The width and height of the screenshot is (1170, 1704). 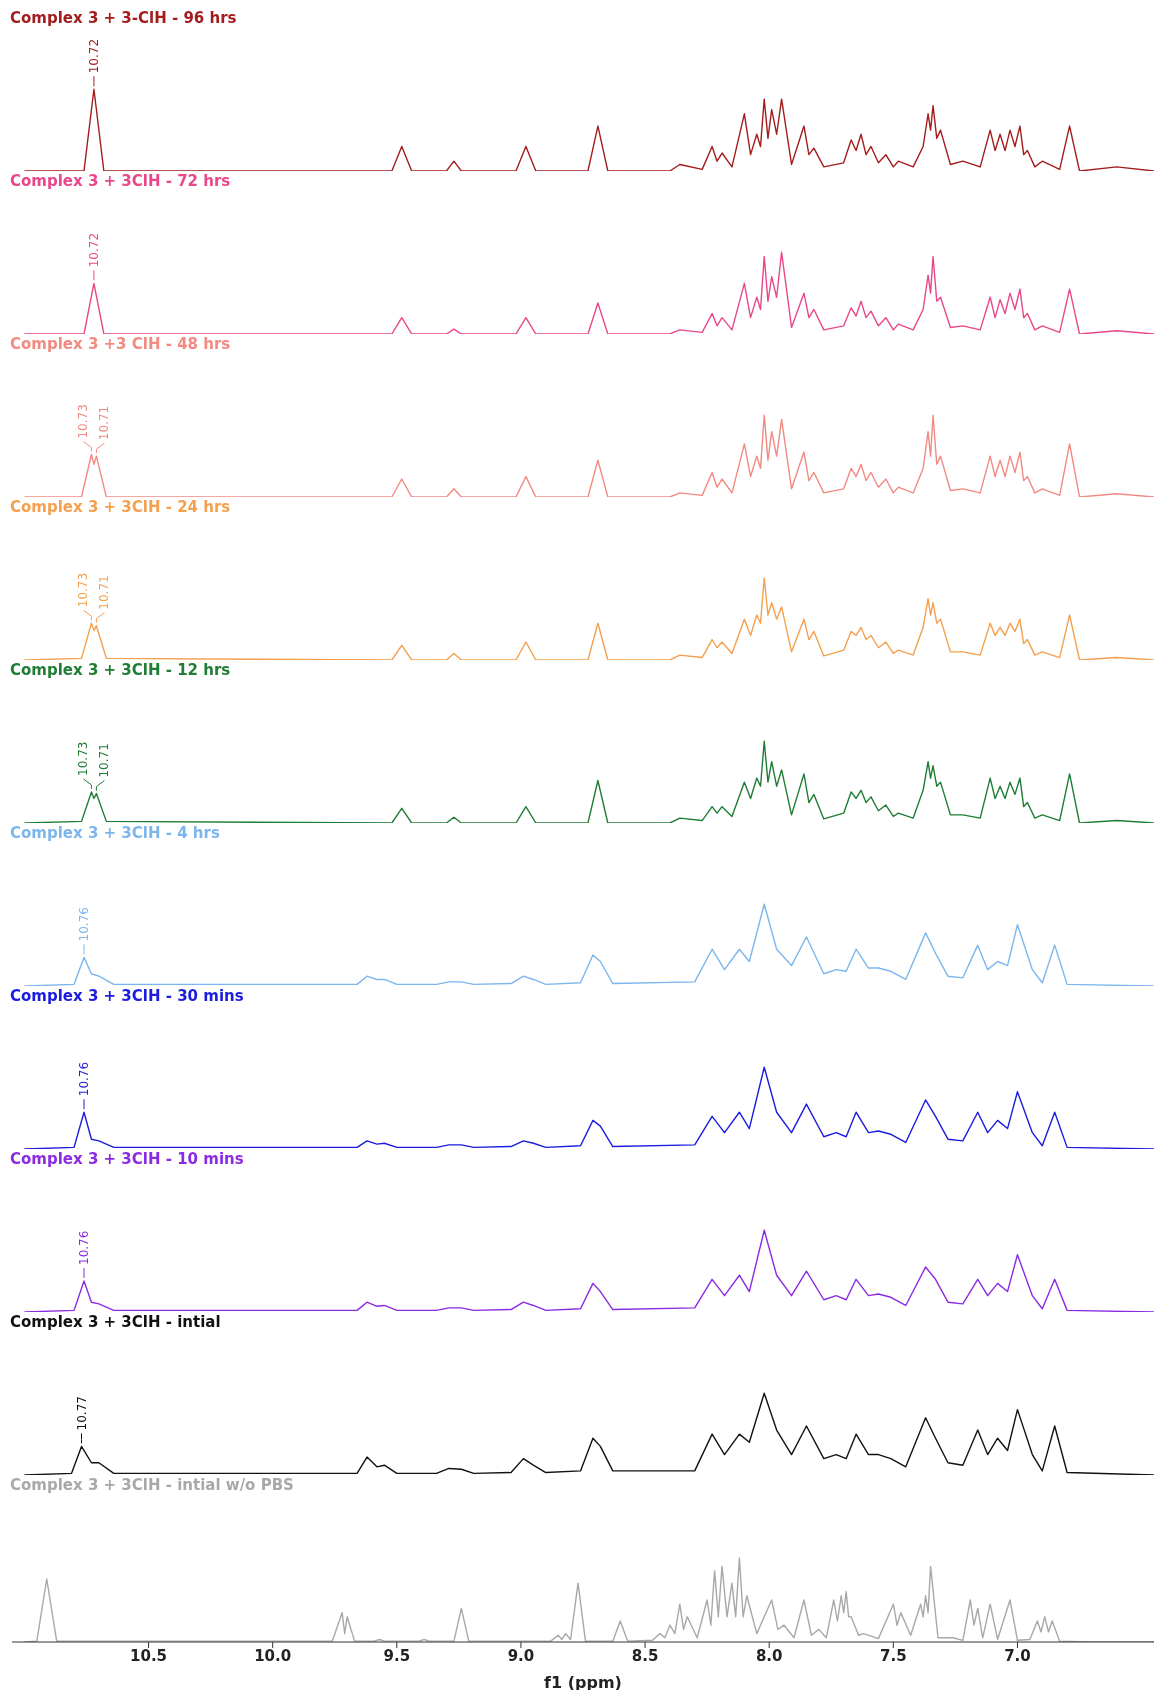 What do you see at coordinates (127, 996) in the screenshot?
I see `chart-title: Complex 3 + 3ClH - 30 mins` at bounding box center [127, 996].